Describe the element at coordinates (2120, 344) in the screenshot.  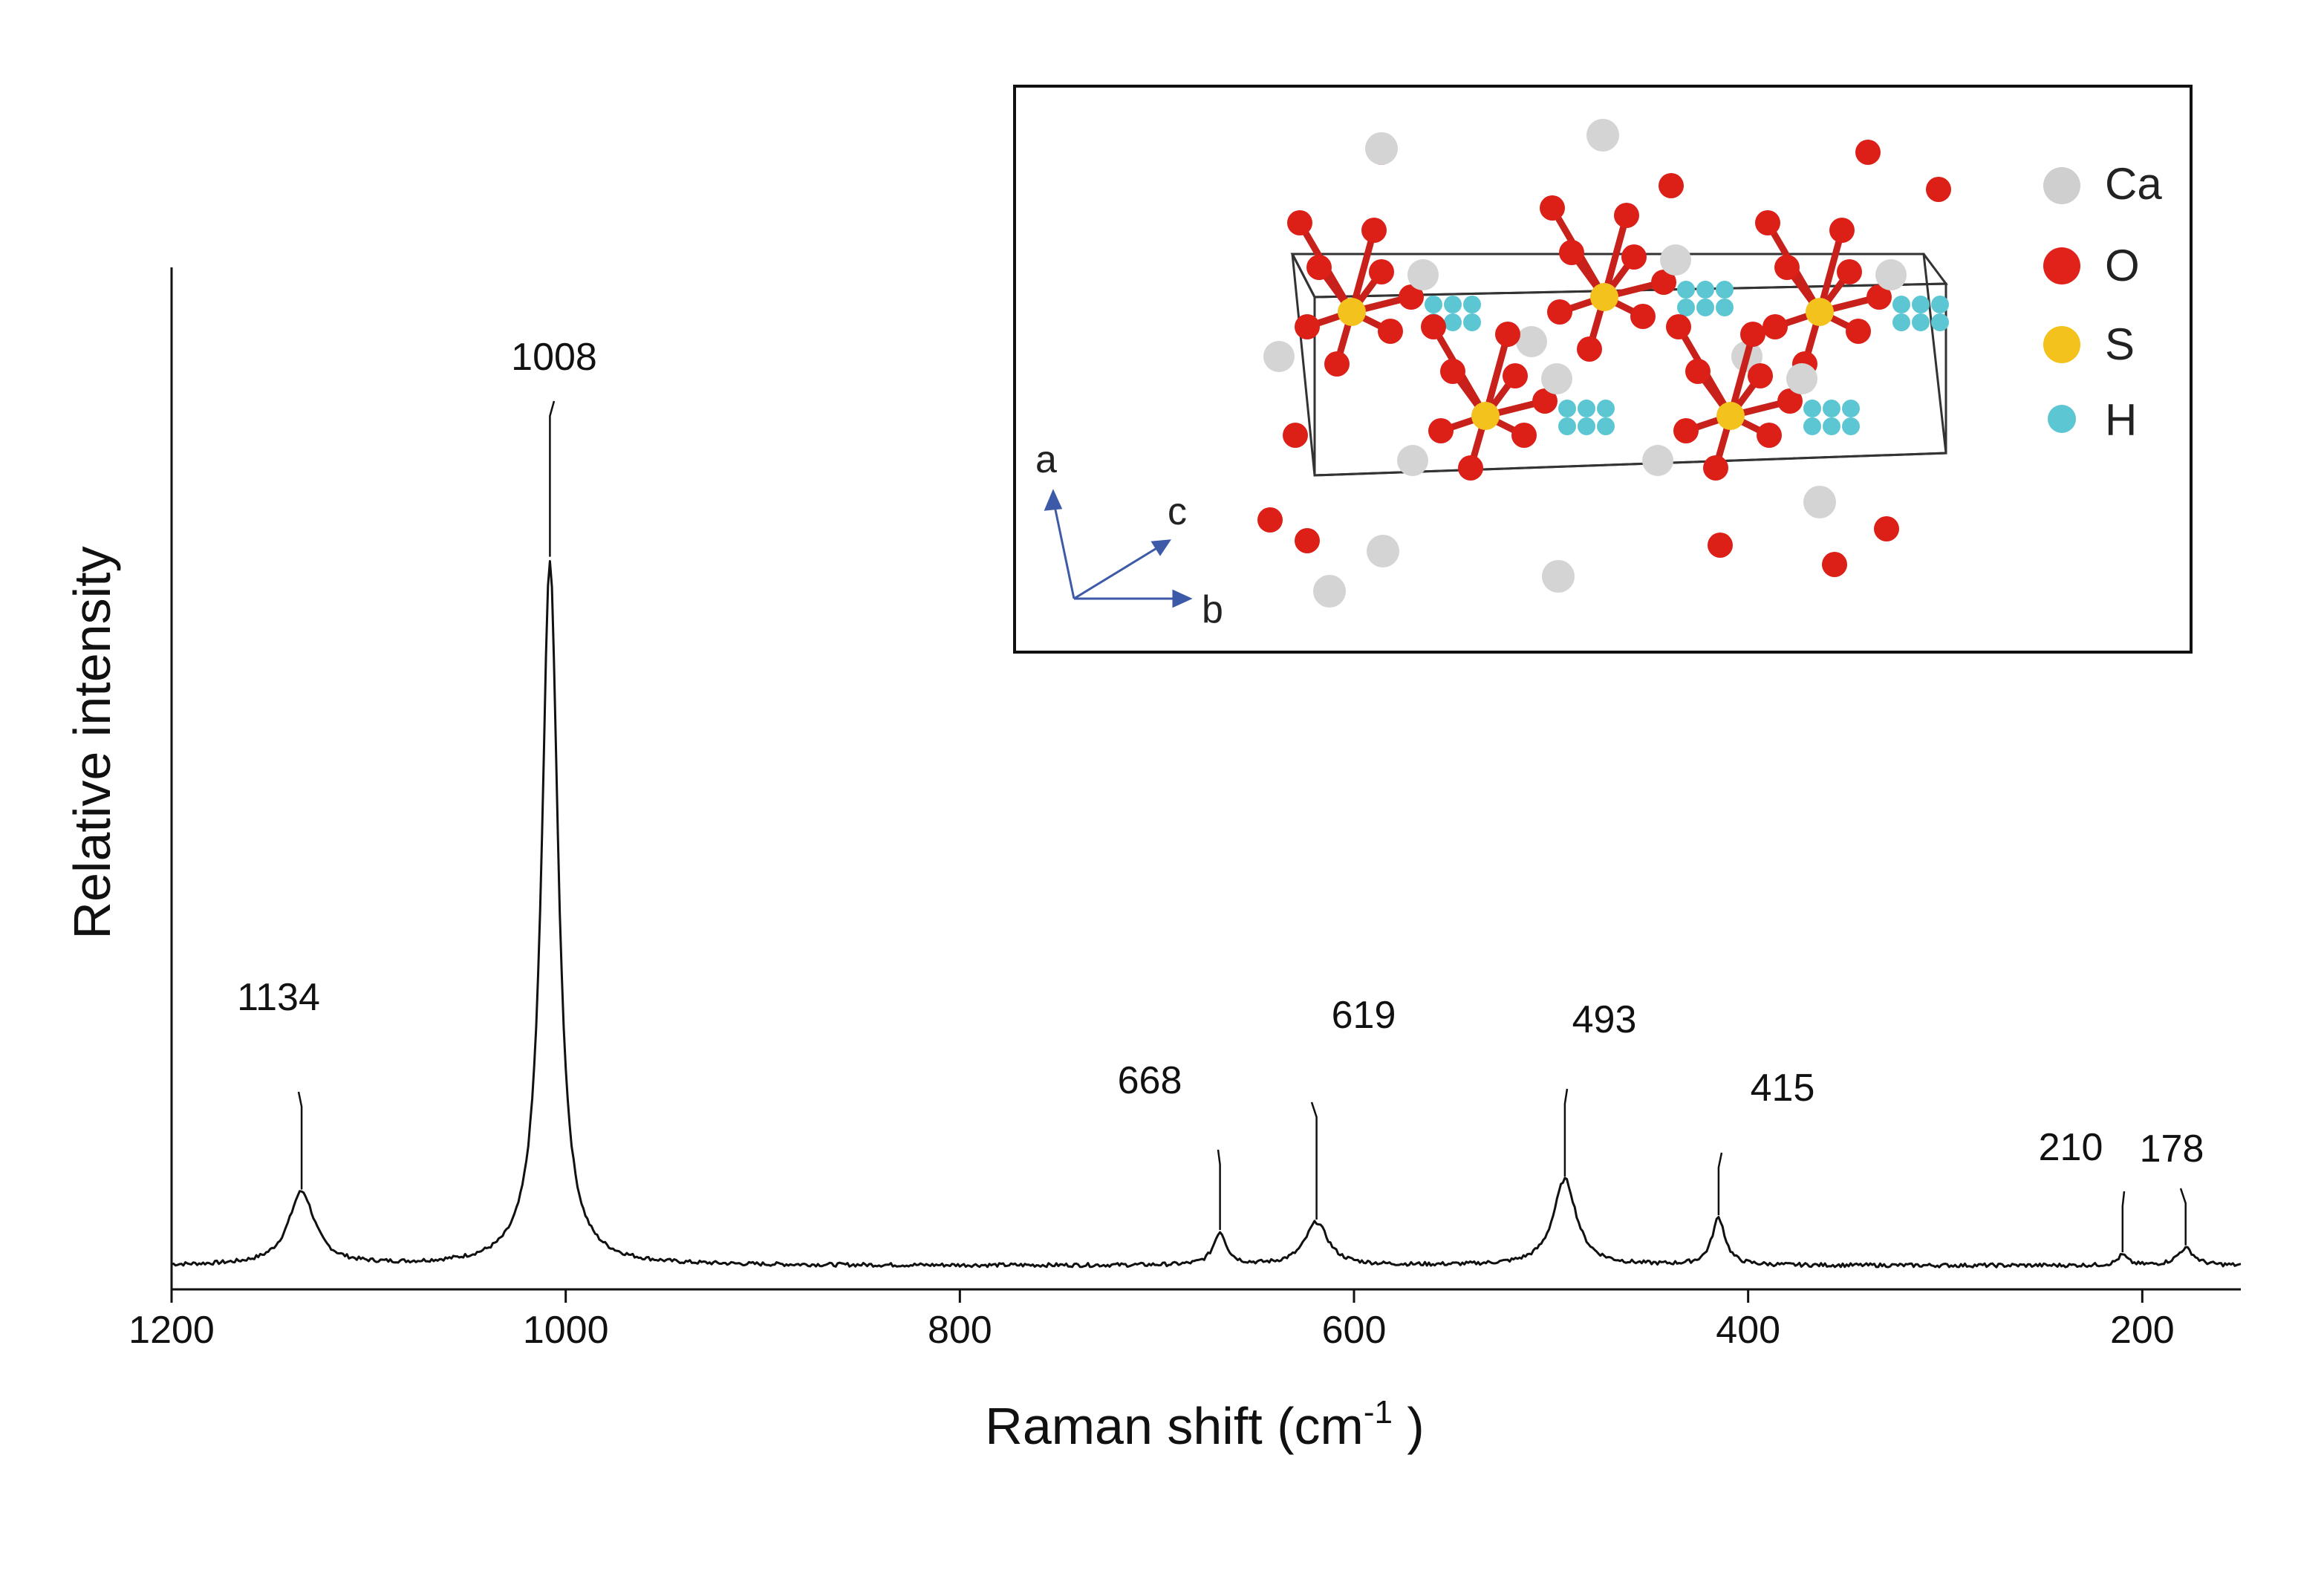
I see `legend-s-label: S` at that location.